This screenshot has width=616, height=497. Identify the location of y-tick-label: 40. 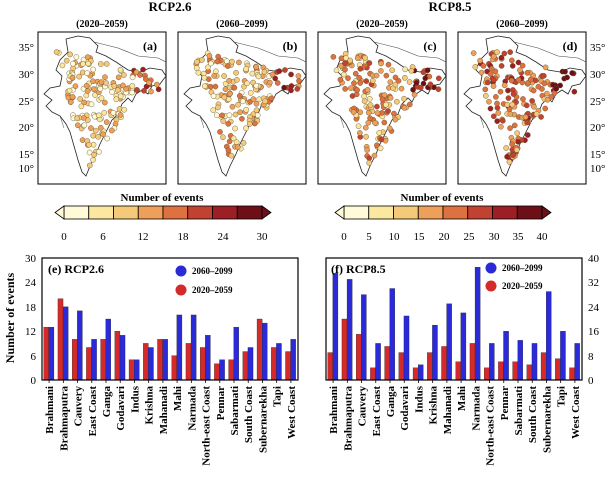
(594, 259).